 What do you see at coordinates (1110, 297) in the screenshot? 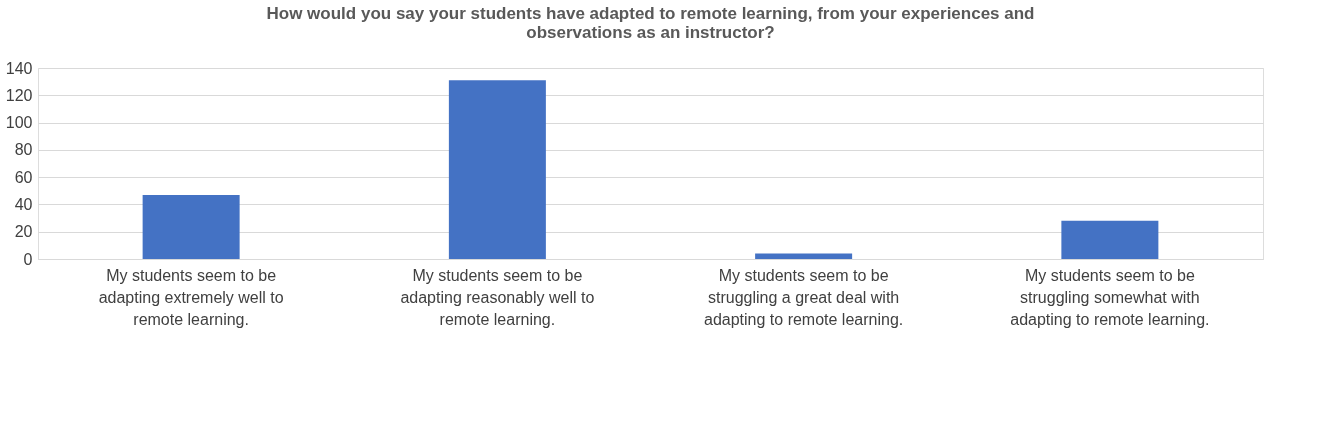
I see `x-tick-label: My students seem to be struggling somewhat with adapting to remote learning.` at bounding box center [1110, 297].